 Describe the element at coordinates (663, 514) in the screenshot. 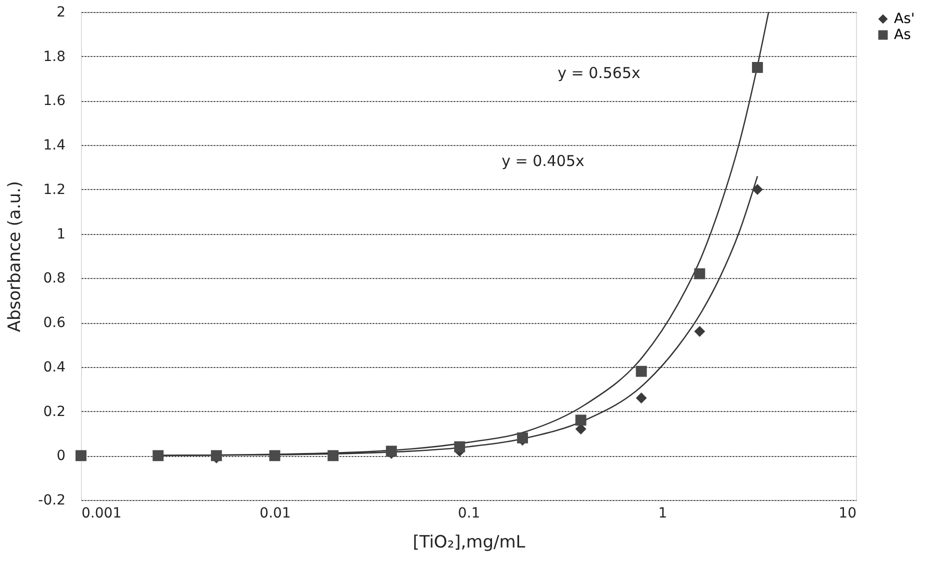

I see `x-tick-label: 1` at that location.